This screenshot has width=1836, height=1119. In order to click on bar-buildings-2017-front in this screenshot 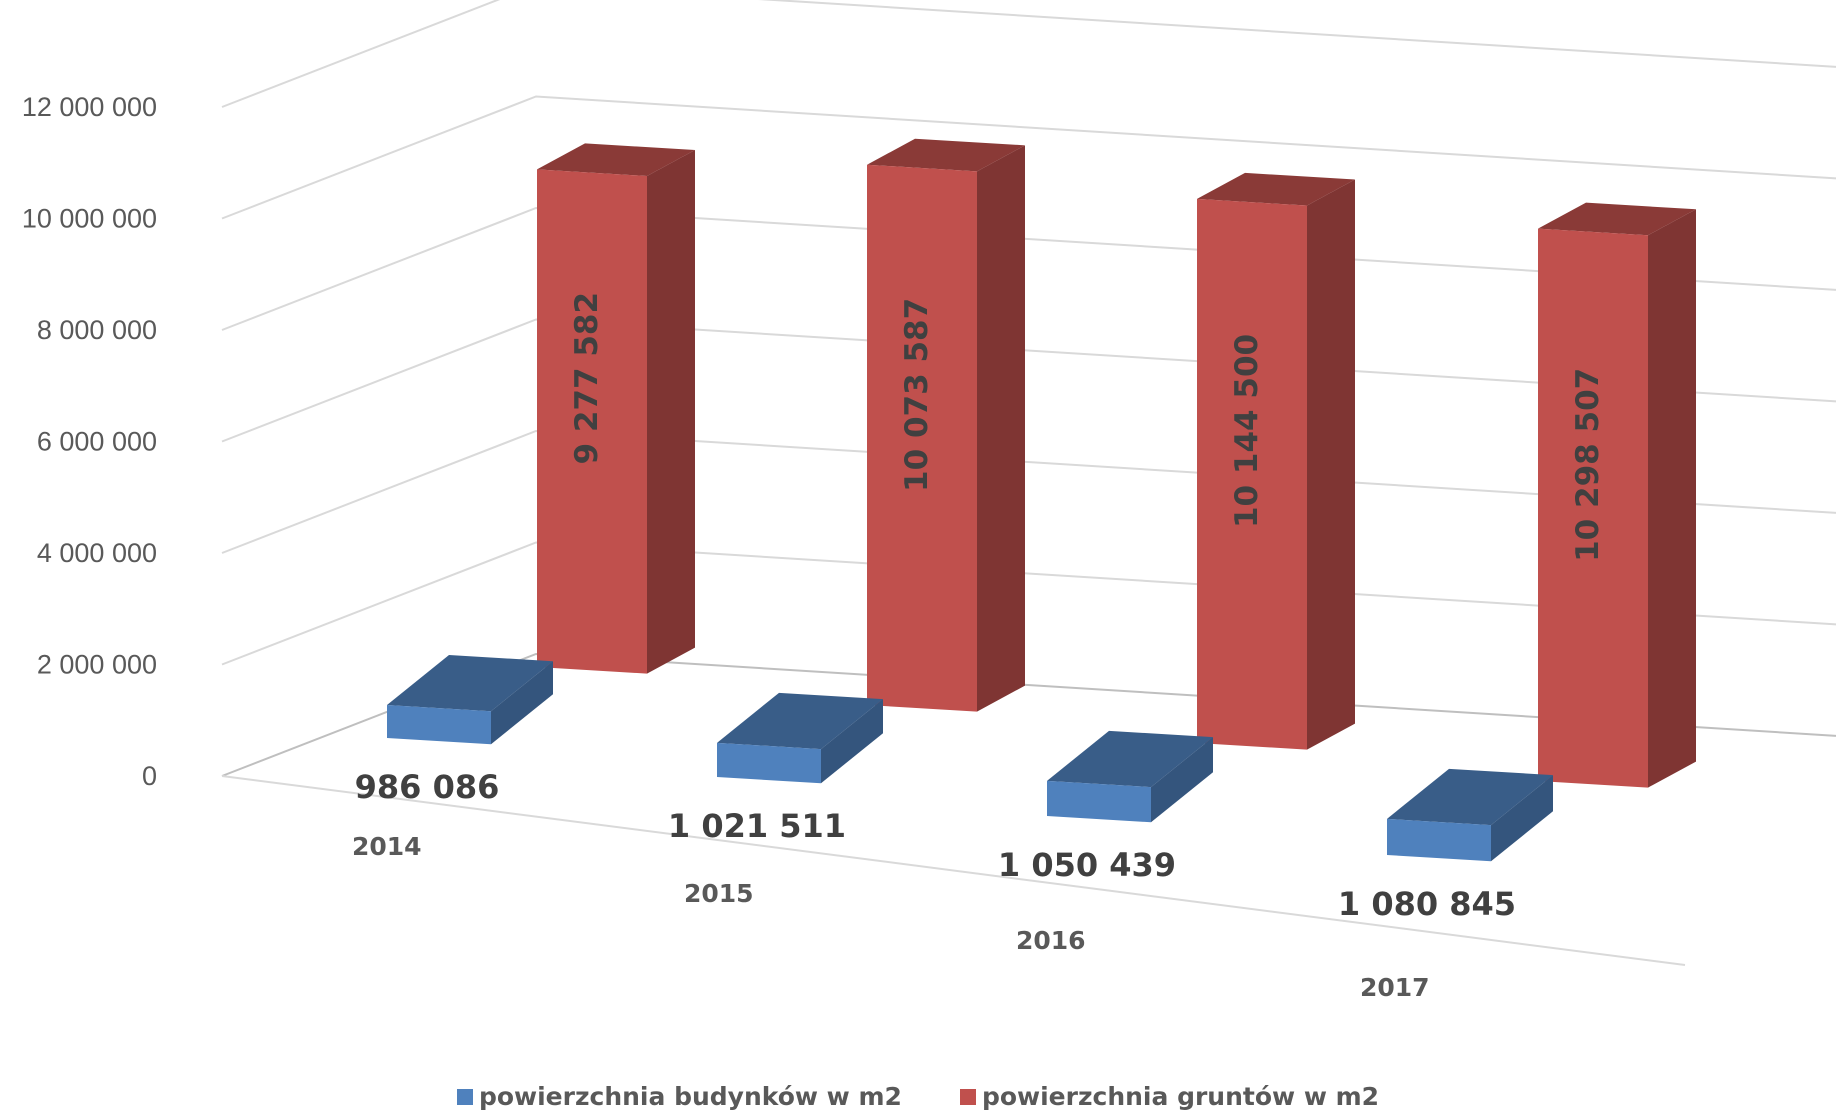, I will do `click(1439, 840)`.